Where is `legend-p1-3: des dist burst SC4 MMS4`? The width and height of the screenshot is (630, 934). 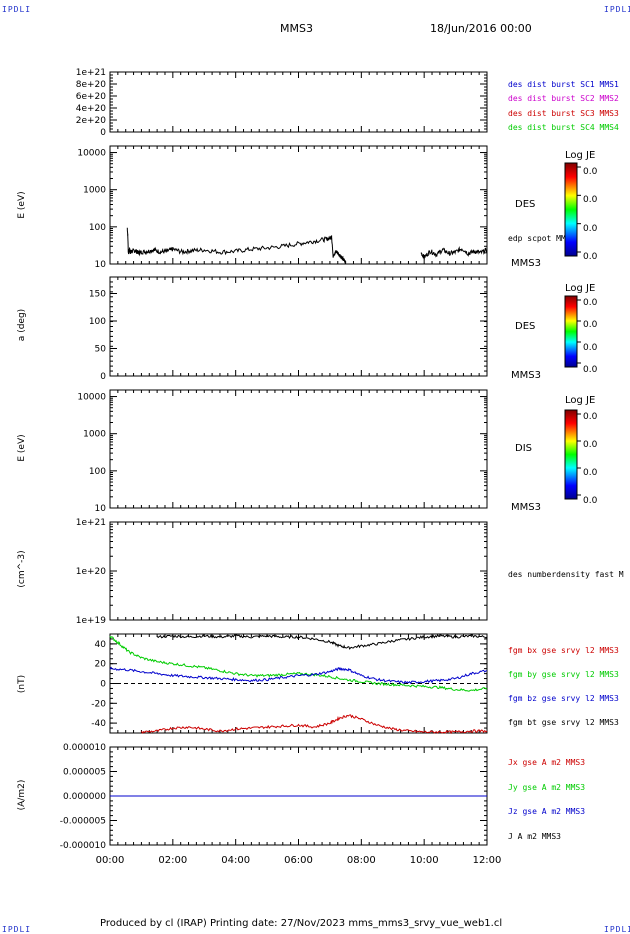
legend-p1-3: des dist burst SC4 MMS4 is located at coordinates (563, 127).